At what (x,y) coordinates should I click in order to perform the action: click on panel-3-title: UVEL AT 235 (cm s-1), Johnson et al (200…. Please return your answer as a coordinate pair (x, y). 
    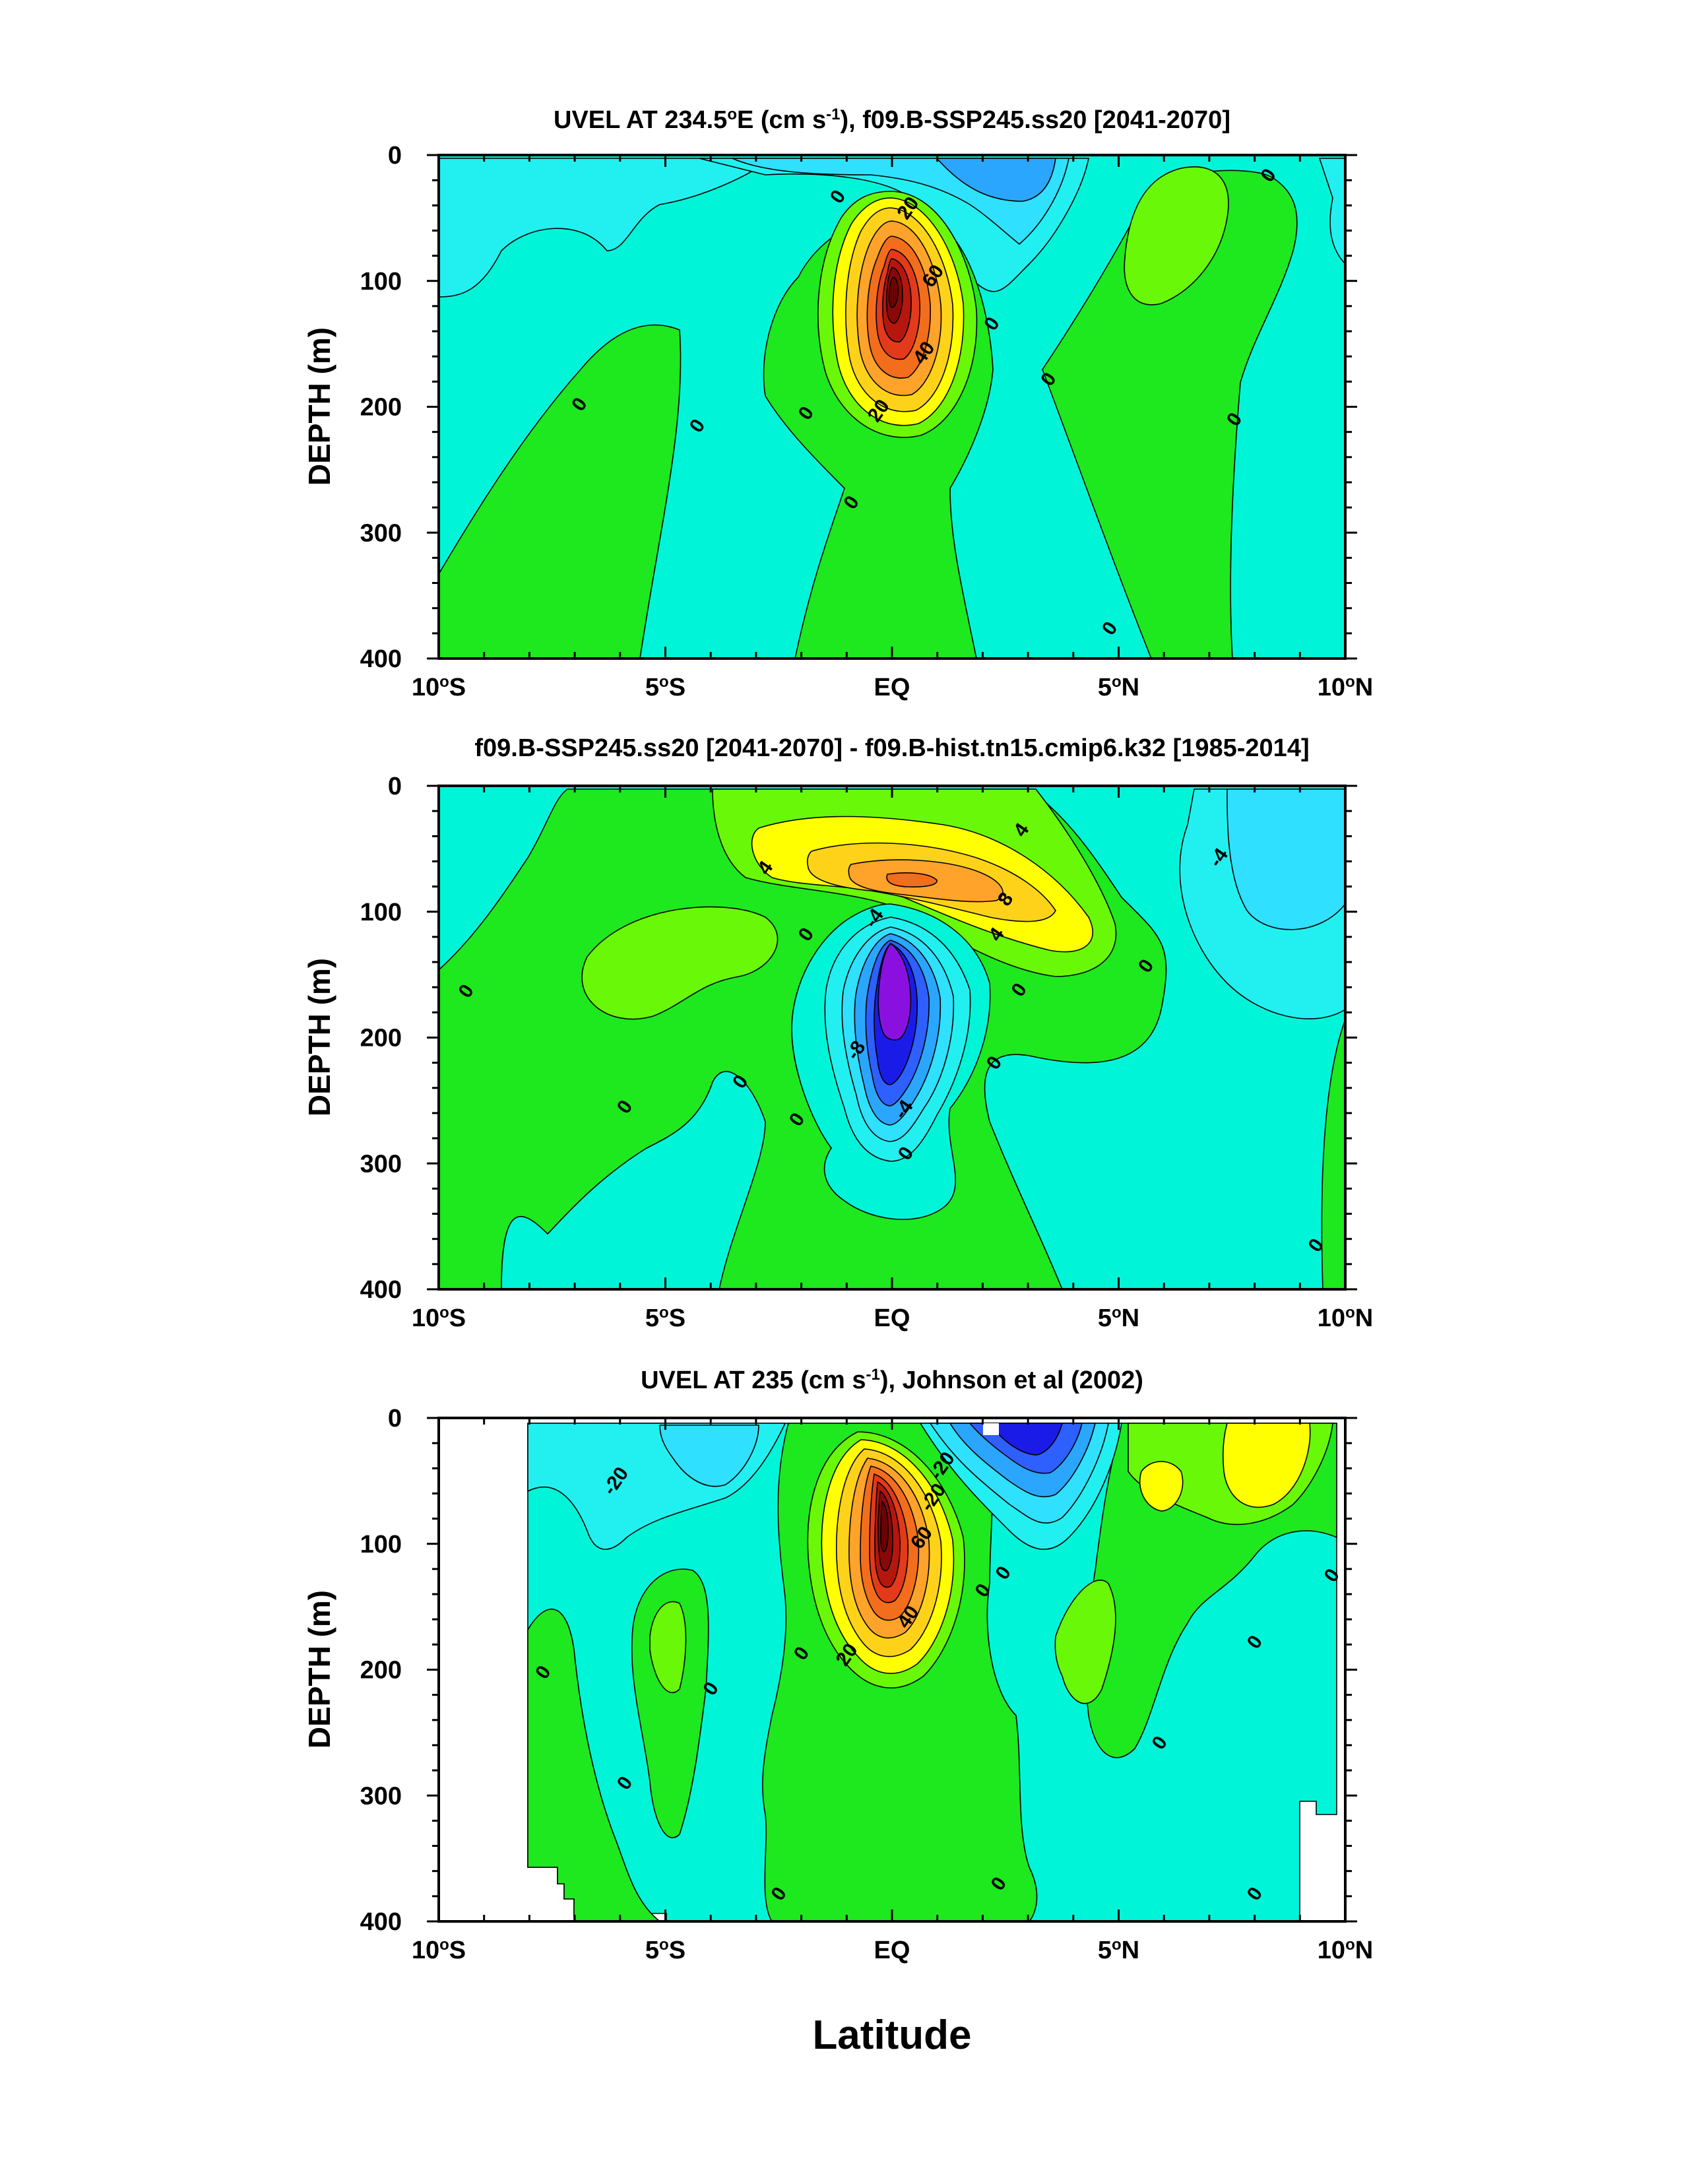
    Looking at the image, I should click on (892, 1380).